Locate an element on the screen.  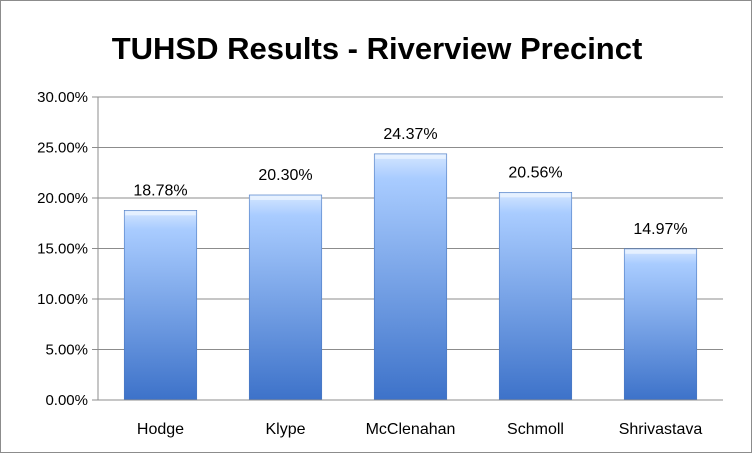
data-label: 20.30% is located at coordinates (285, 175).